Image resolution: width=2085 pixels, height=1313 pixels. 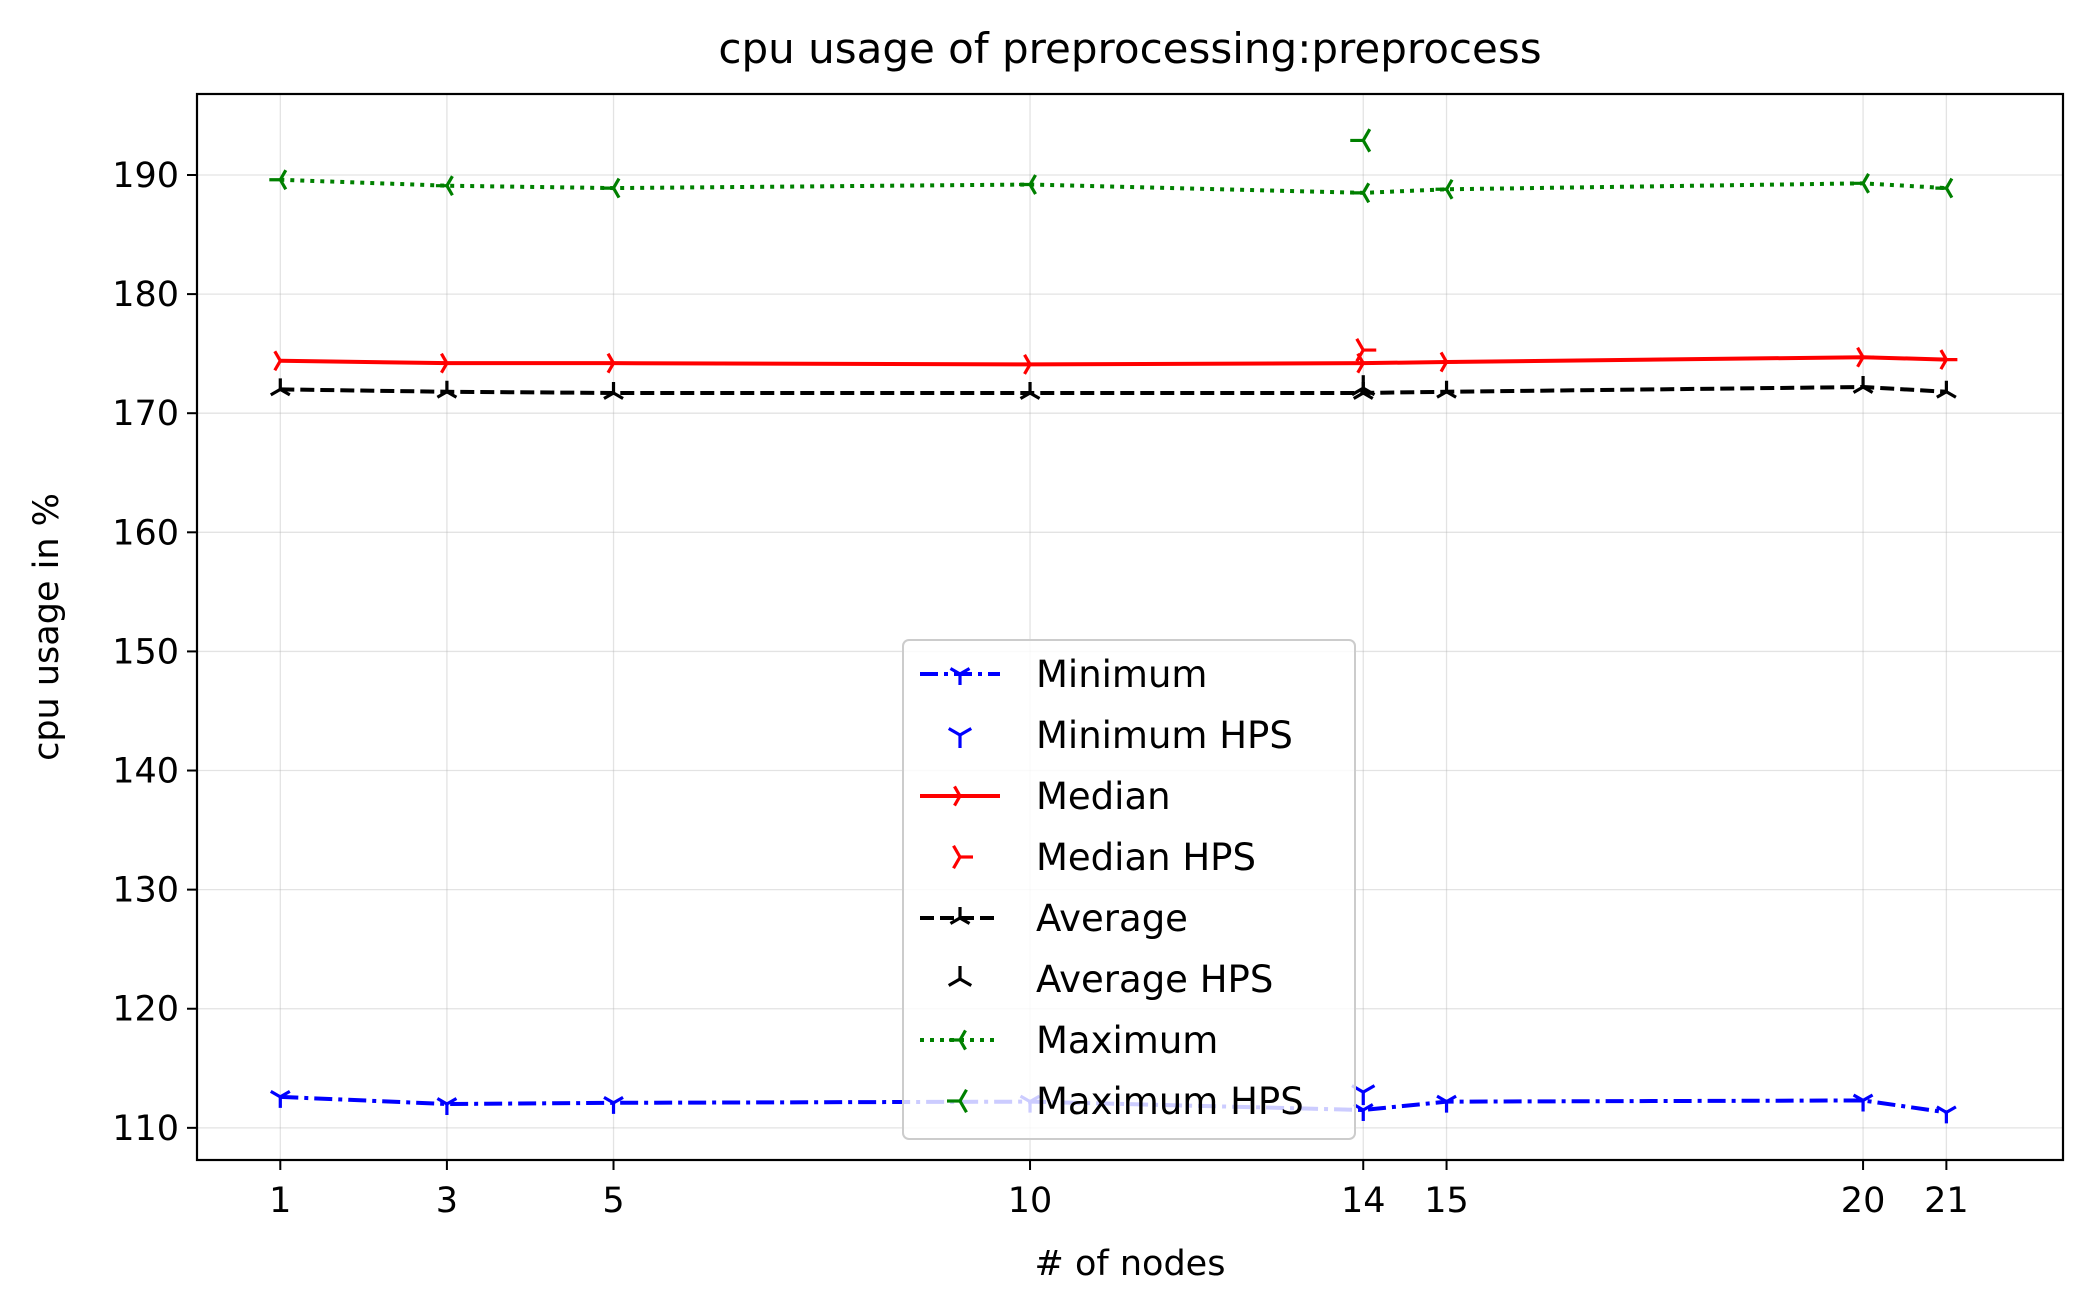 I want to click on legend-item-maximum-hps: Maximum HPS, so click(x=1125, y=1101).